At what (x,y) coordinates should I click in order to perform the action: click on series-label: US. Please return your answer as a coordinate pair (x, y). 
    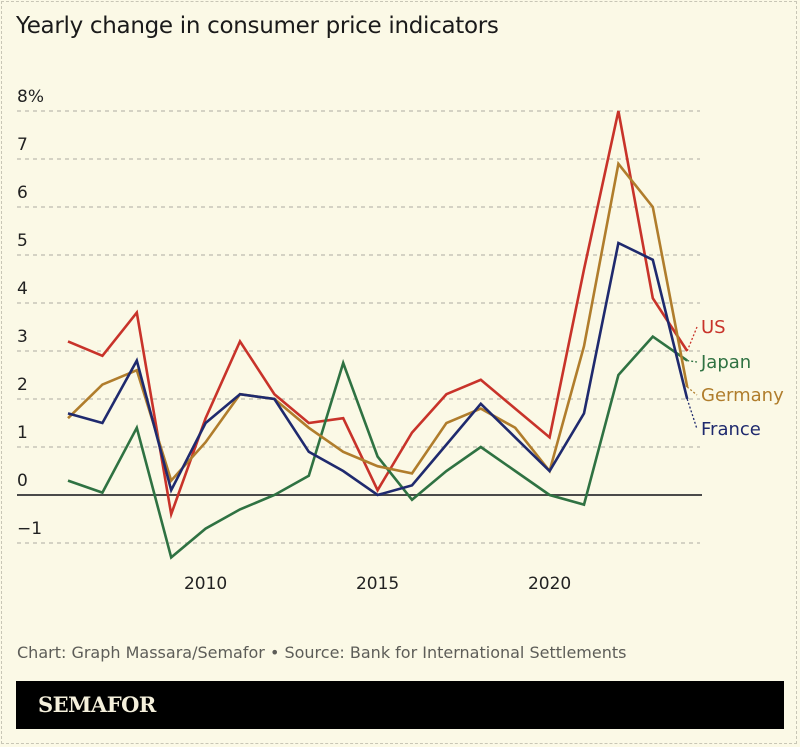
    Looking at the image, I should click on (713, 327).